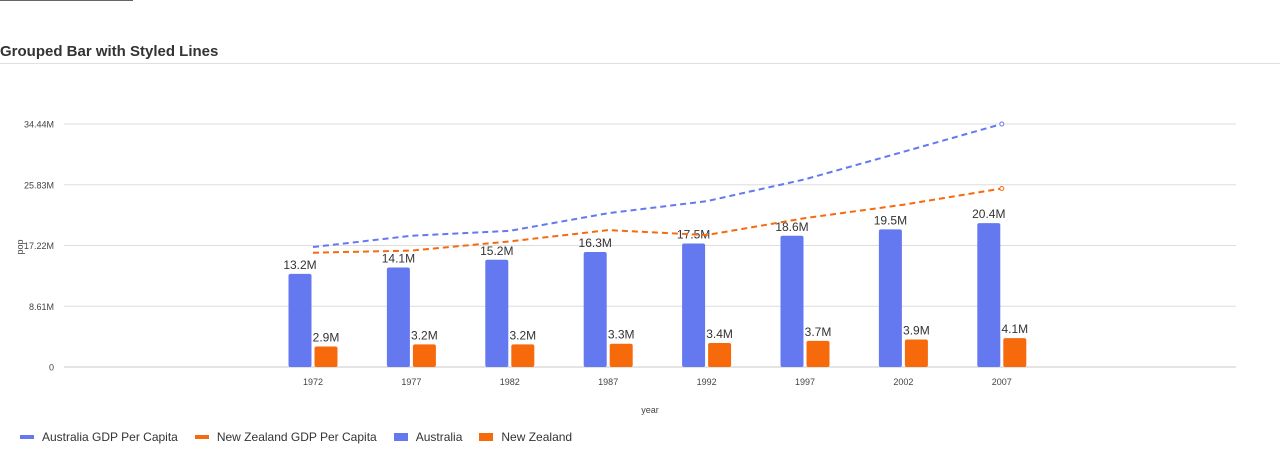 Image resolution: width=1280 pixels, height=454 pixels. I want to click on legend-swatch-australia, so click(400, 437).